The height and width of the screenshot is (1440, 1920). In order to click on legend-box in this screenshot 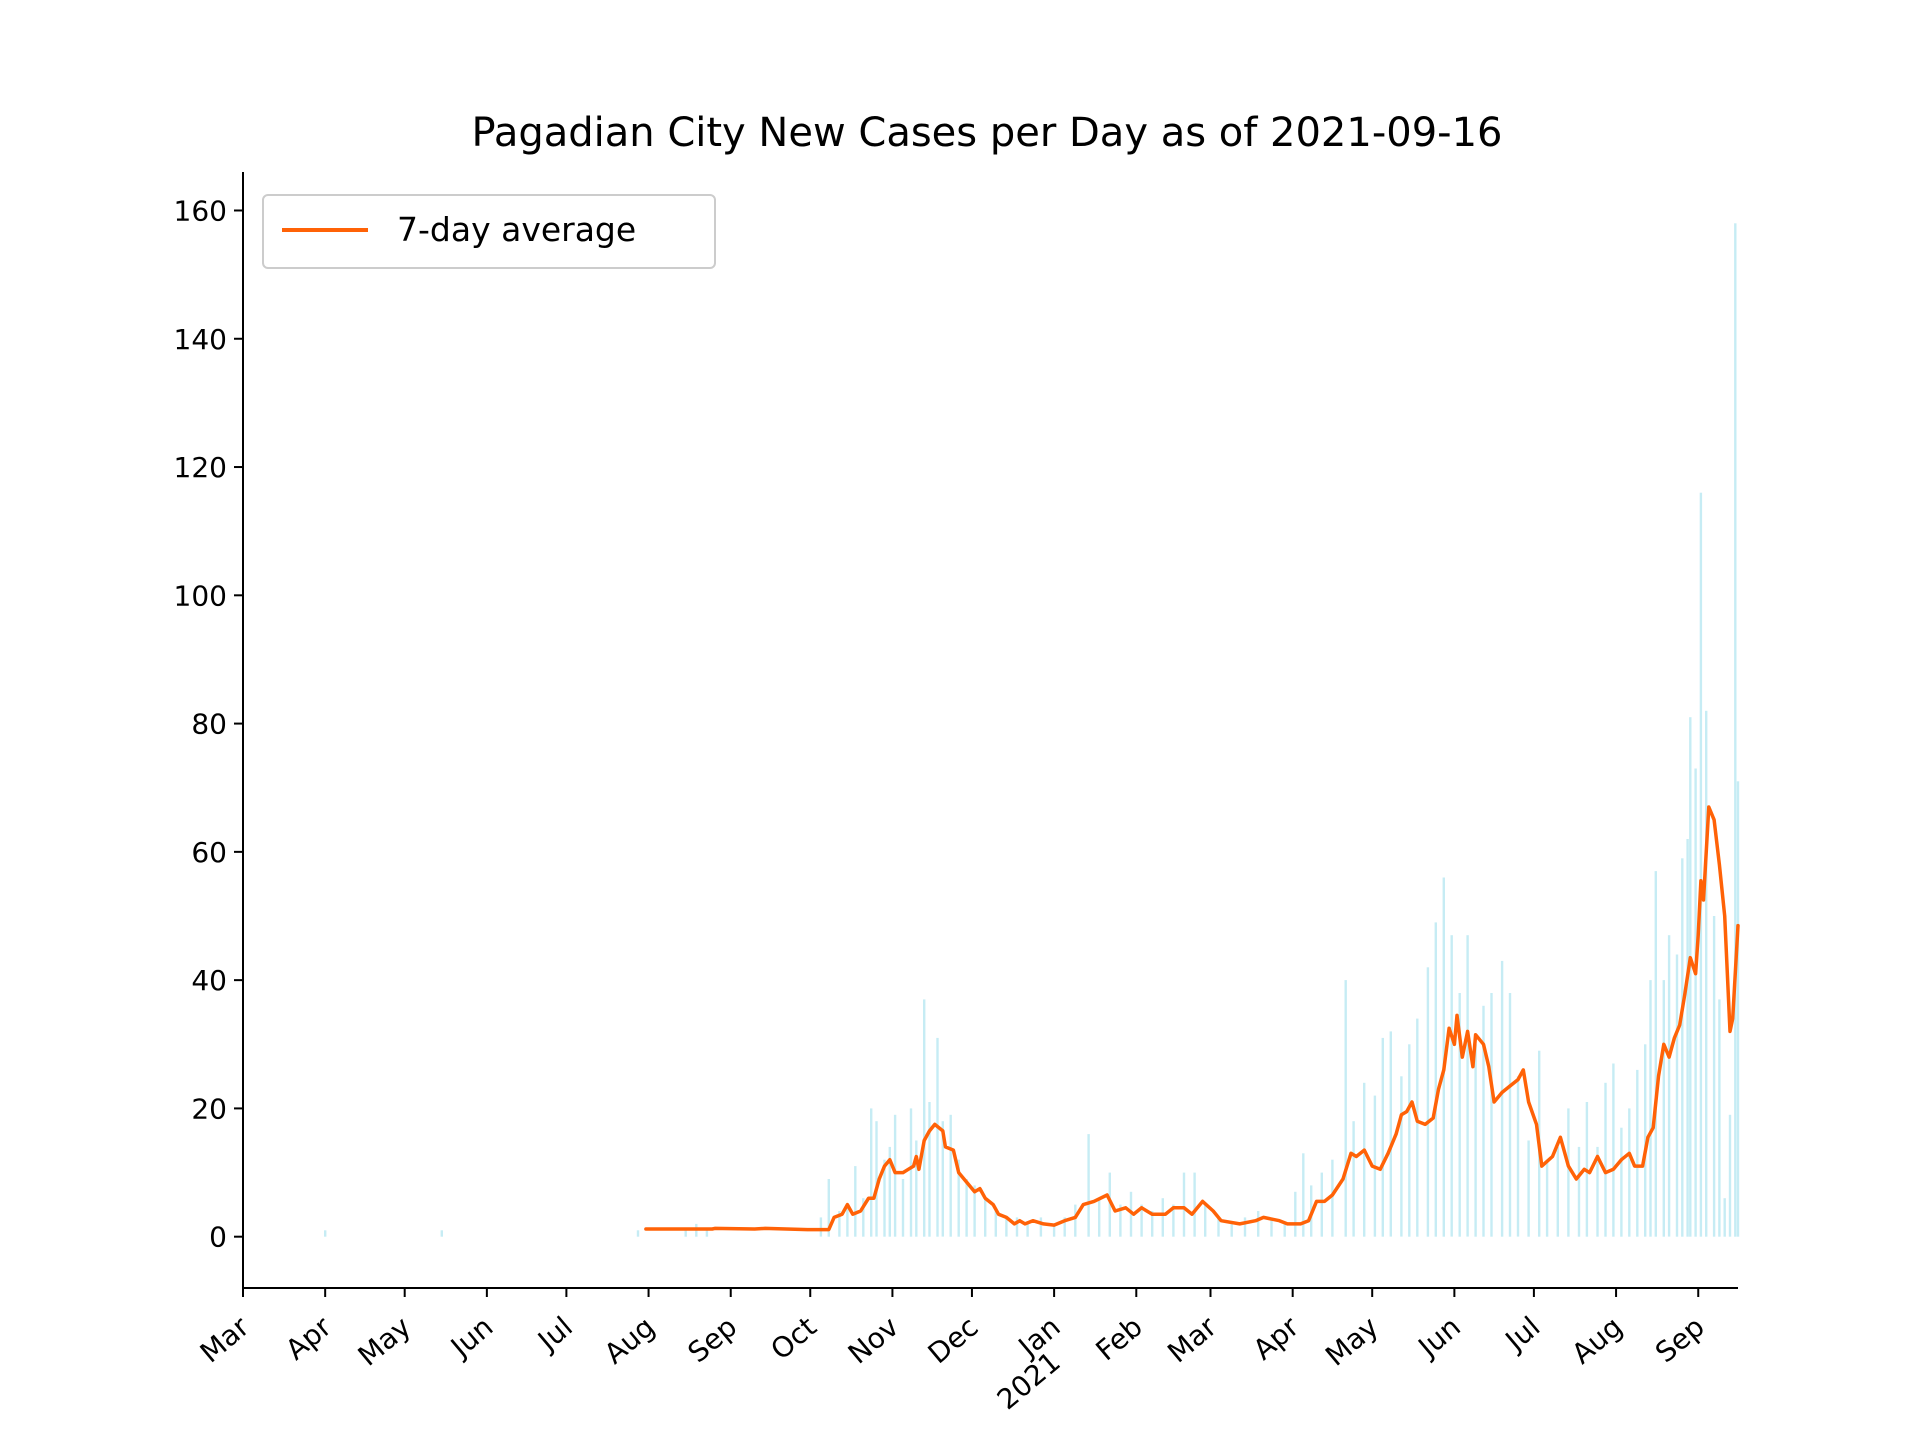, I will do `click(489, 231)`.